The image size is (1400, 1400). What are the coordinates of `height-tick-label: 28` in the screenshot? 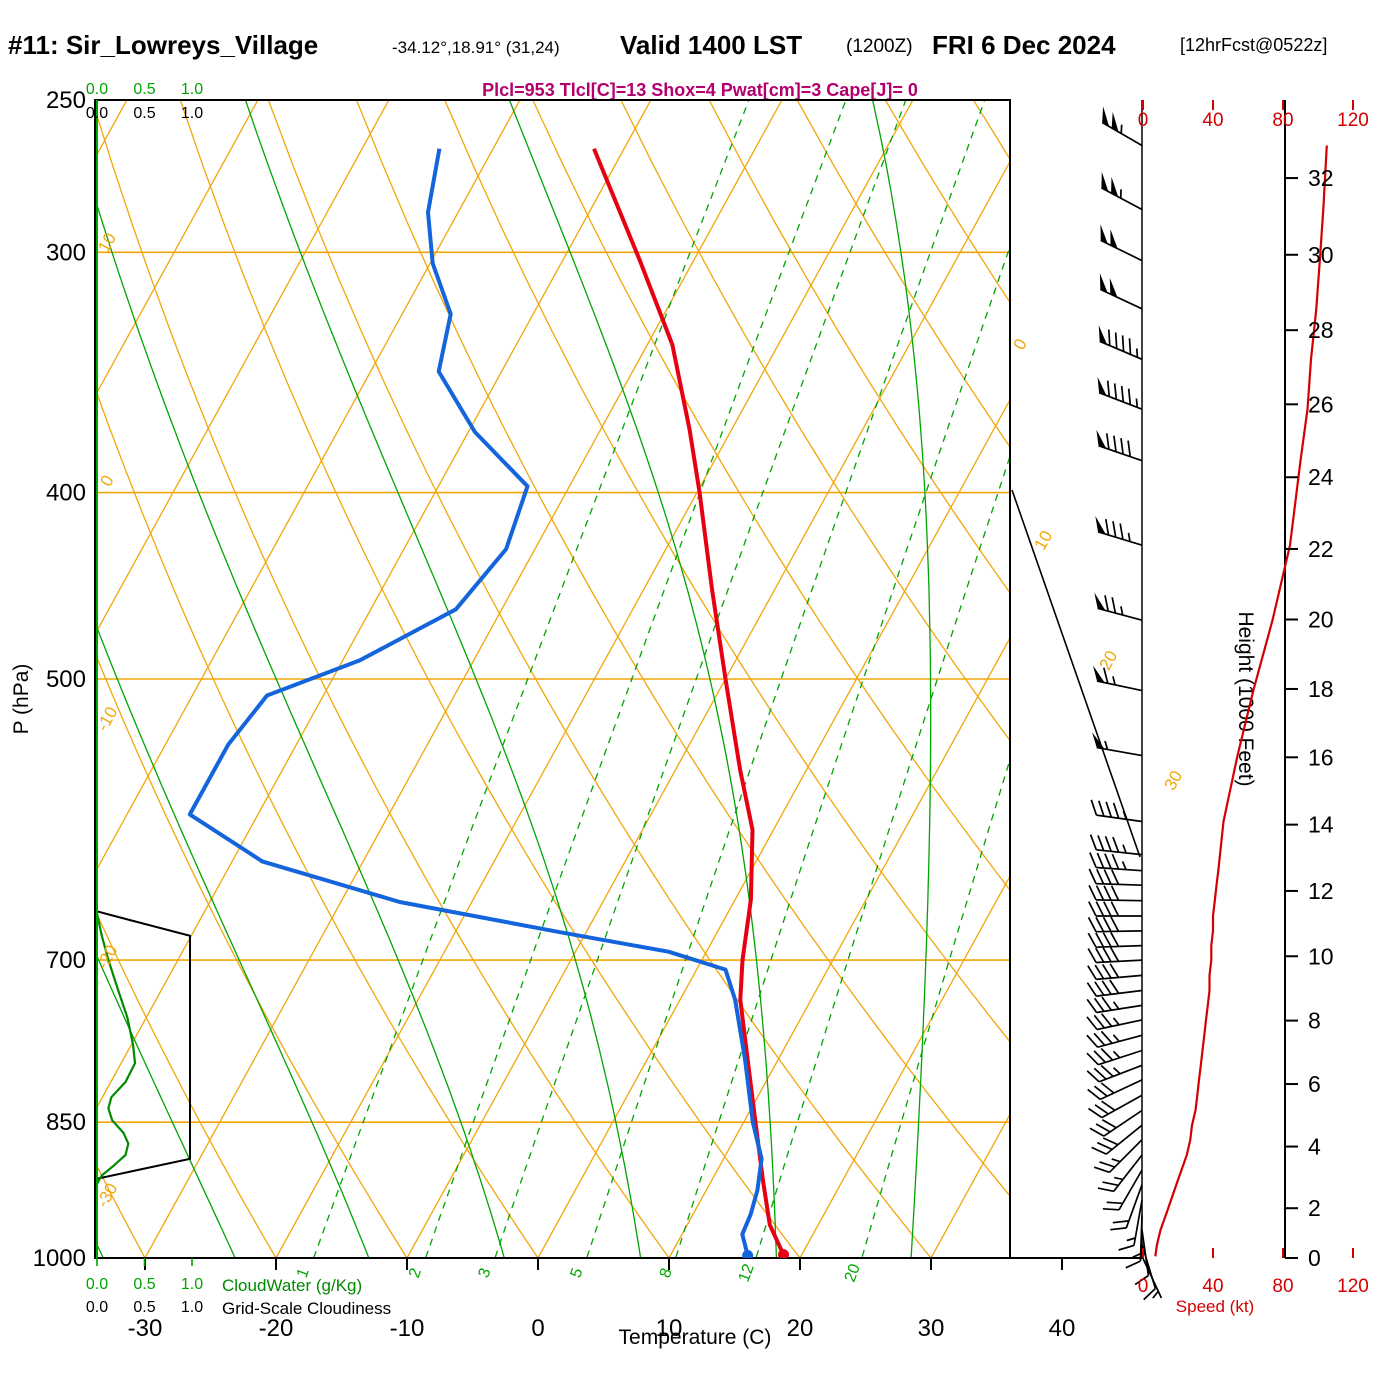 It's located at (1321, 330).